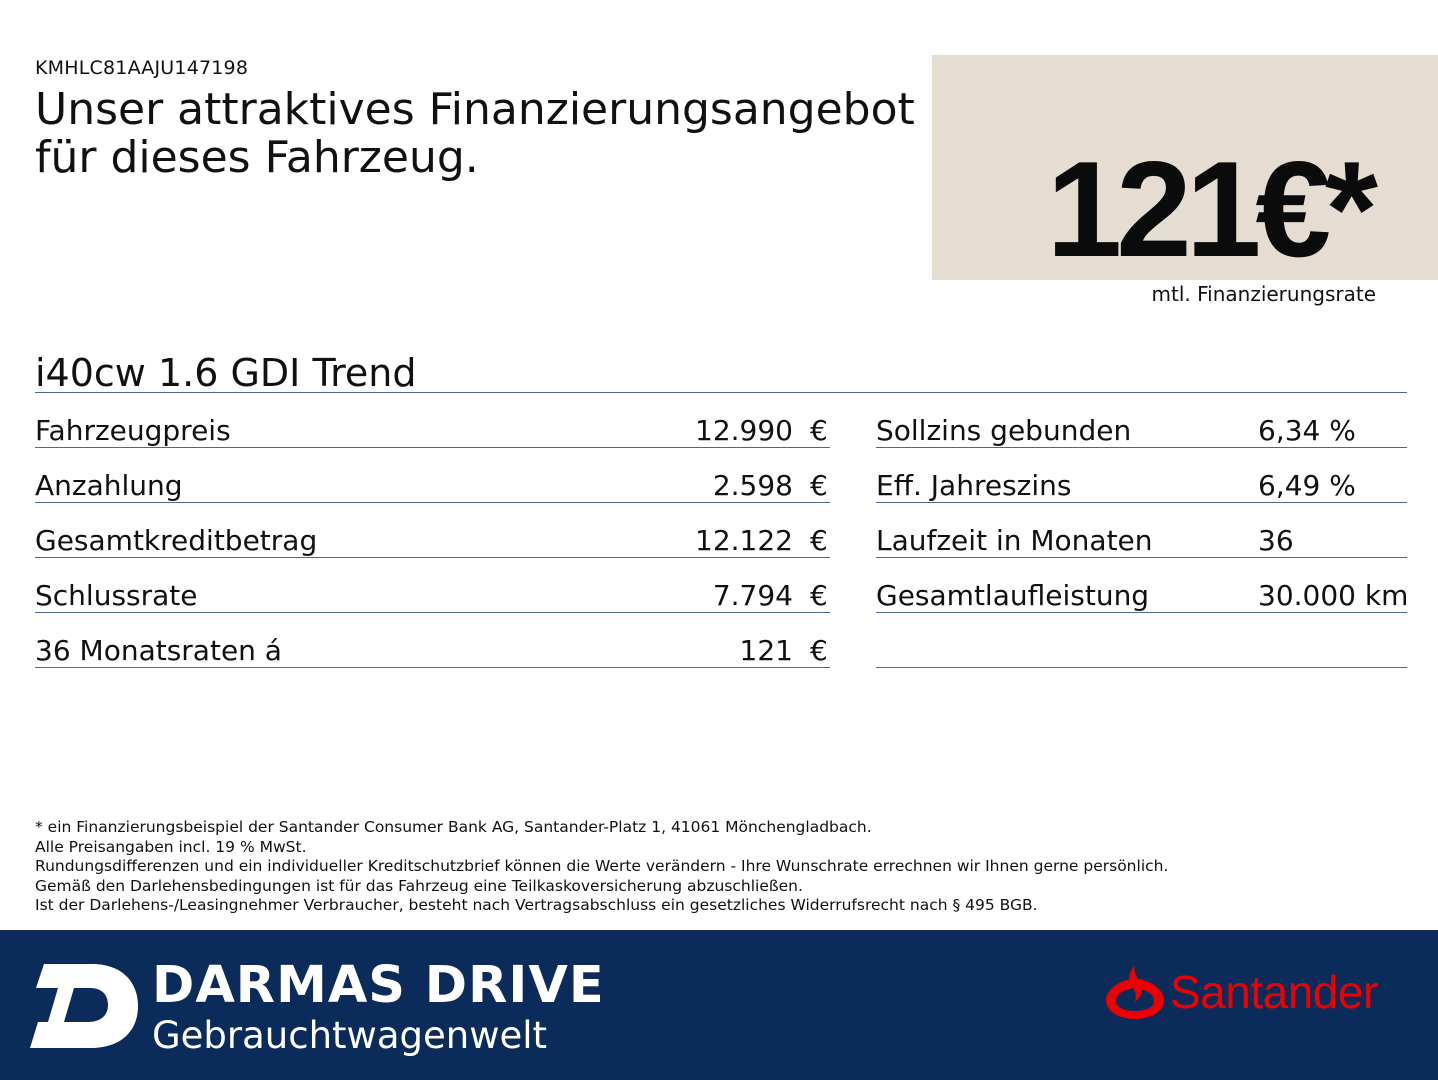 Image resolution: width=1438 pixels, height=1080 pixels. Describe the element at coordinates (475, 109) in the screenshot. I see `headline-line-1: Unser attraktives Finanzierungsangebot` at that location.